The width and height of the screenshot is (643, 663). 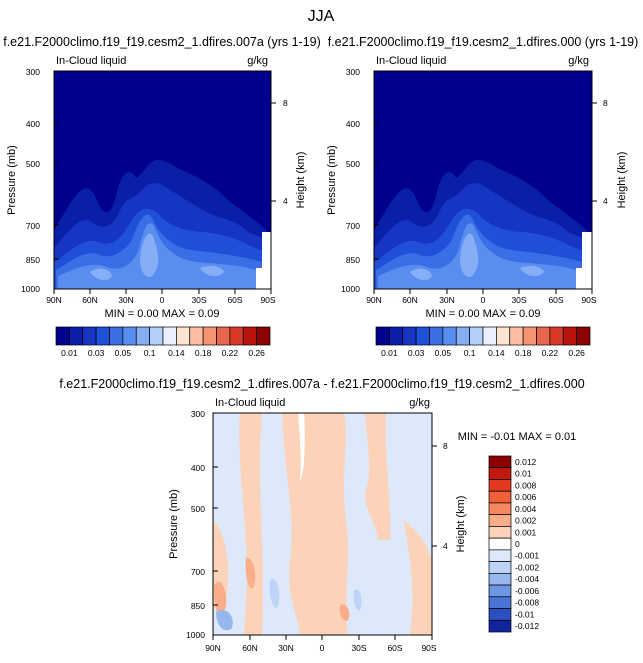 What do you see at coordinates (527, 591) in the screenshot?
I see `colorbar-label: -0.006` at bounding box center [527, 591].